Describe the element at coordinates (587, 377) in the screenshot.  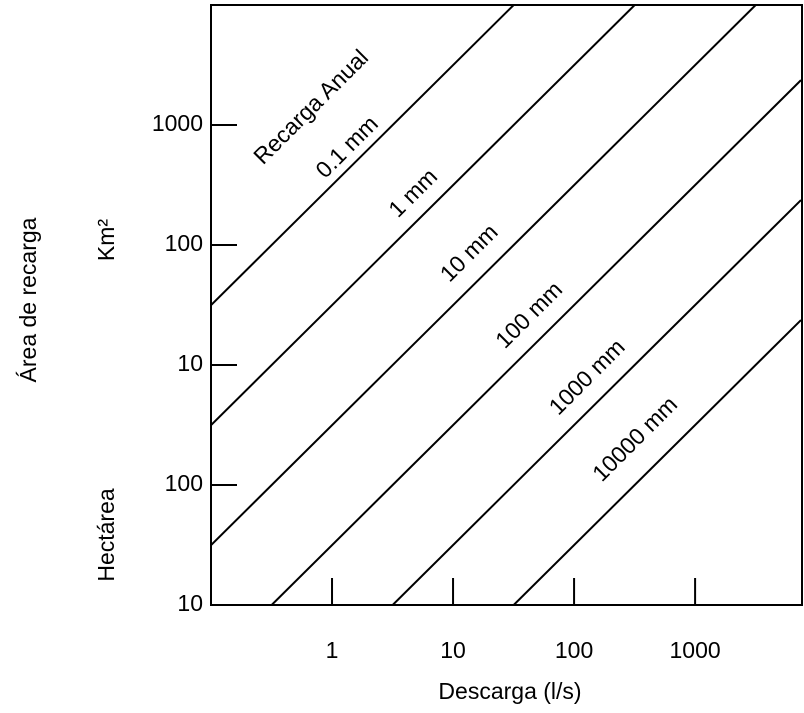
I see `line-label: 1000 mm` at that location.